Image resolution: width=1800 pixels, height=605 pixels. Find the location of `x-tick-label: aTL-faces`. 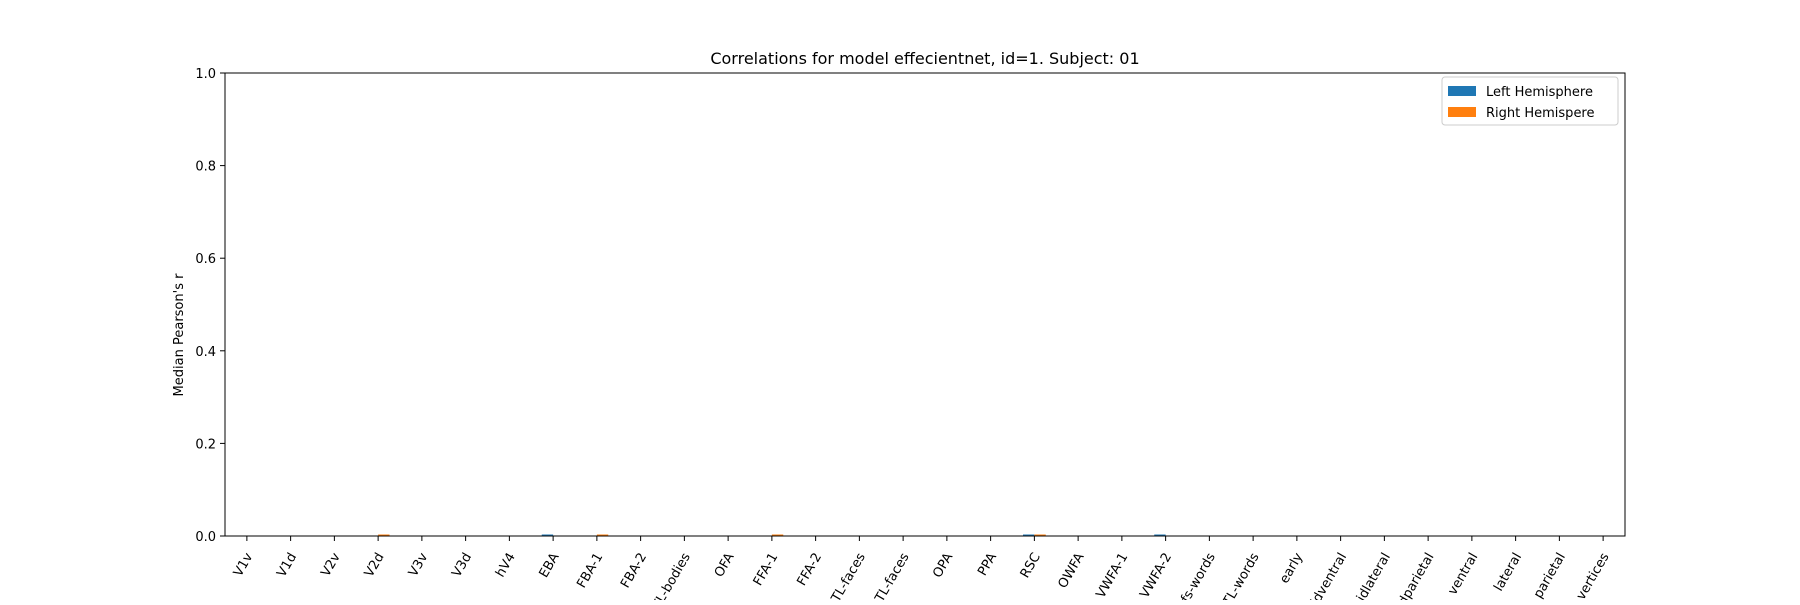

x-tick-label: aTL-faces is located at coordinates (891, 575).